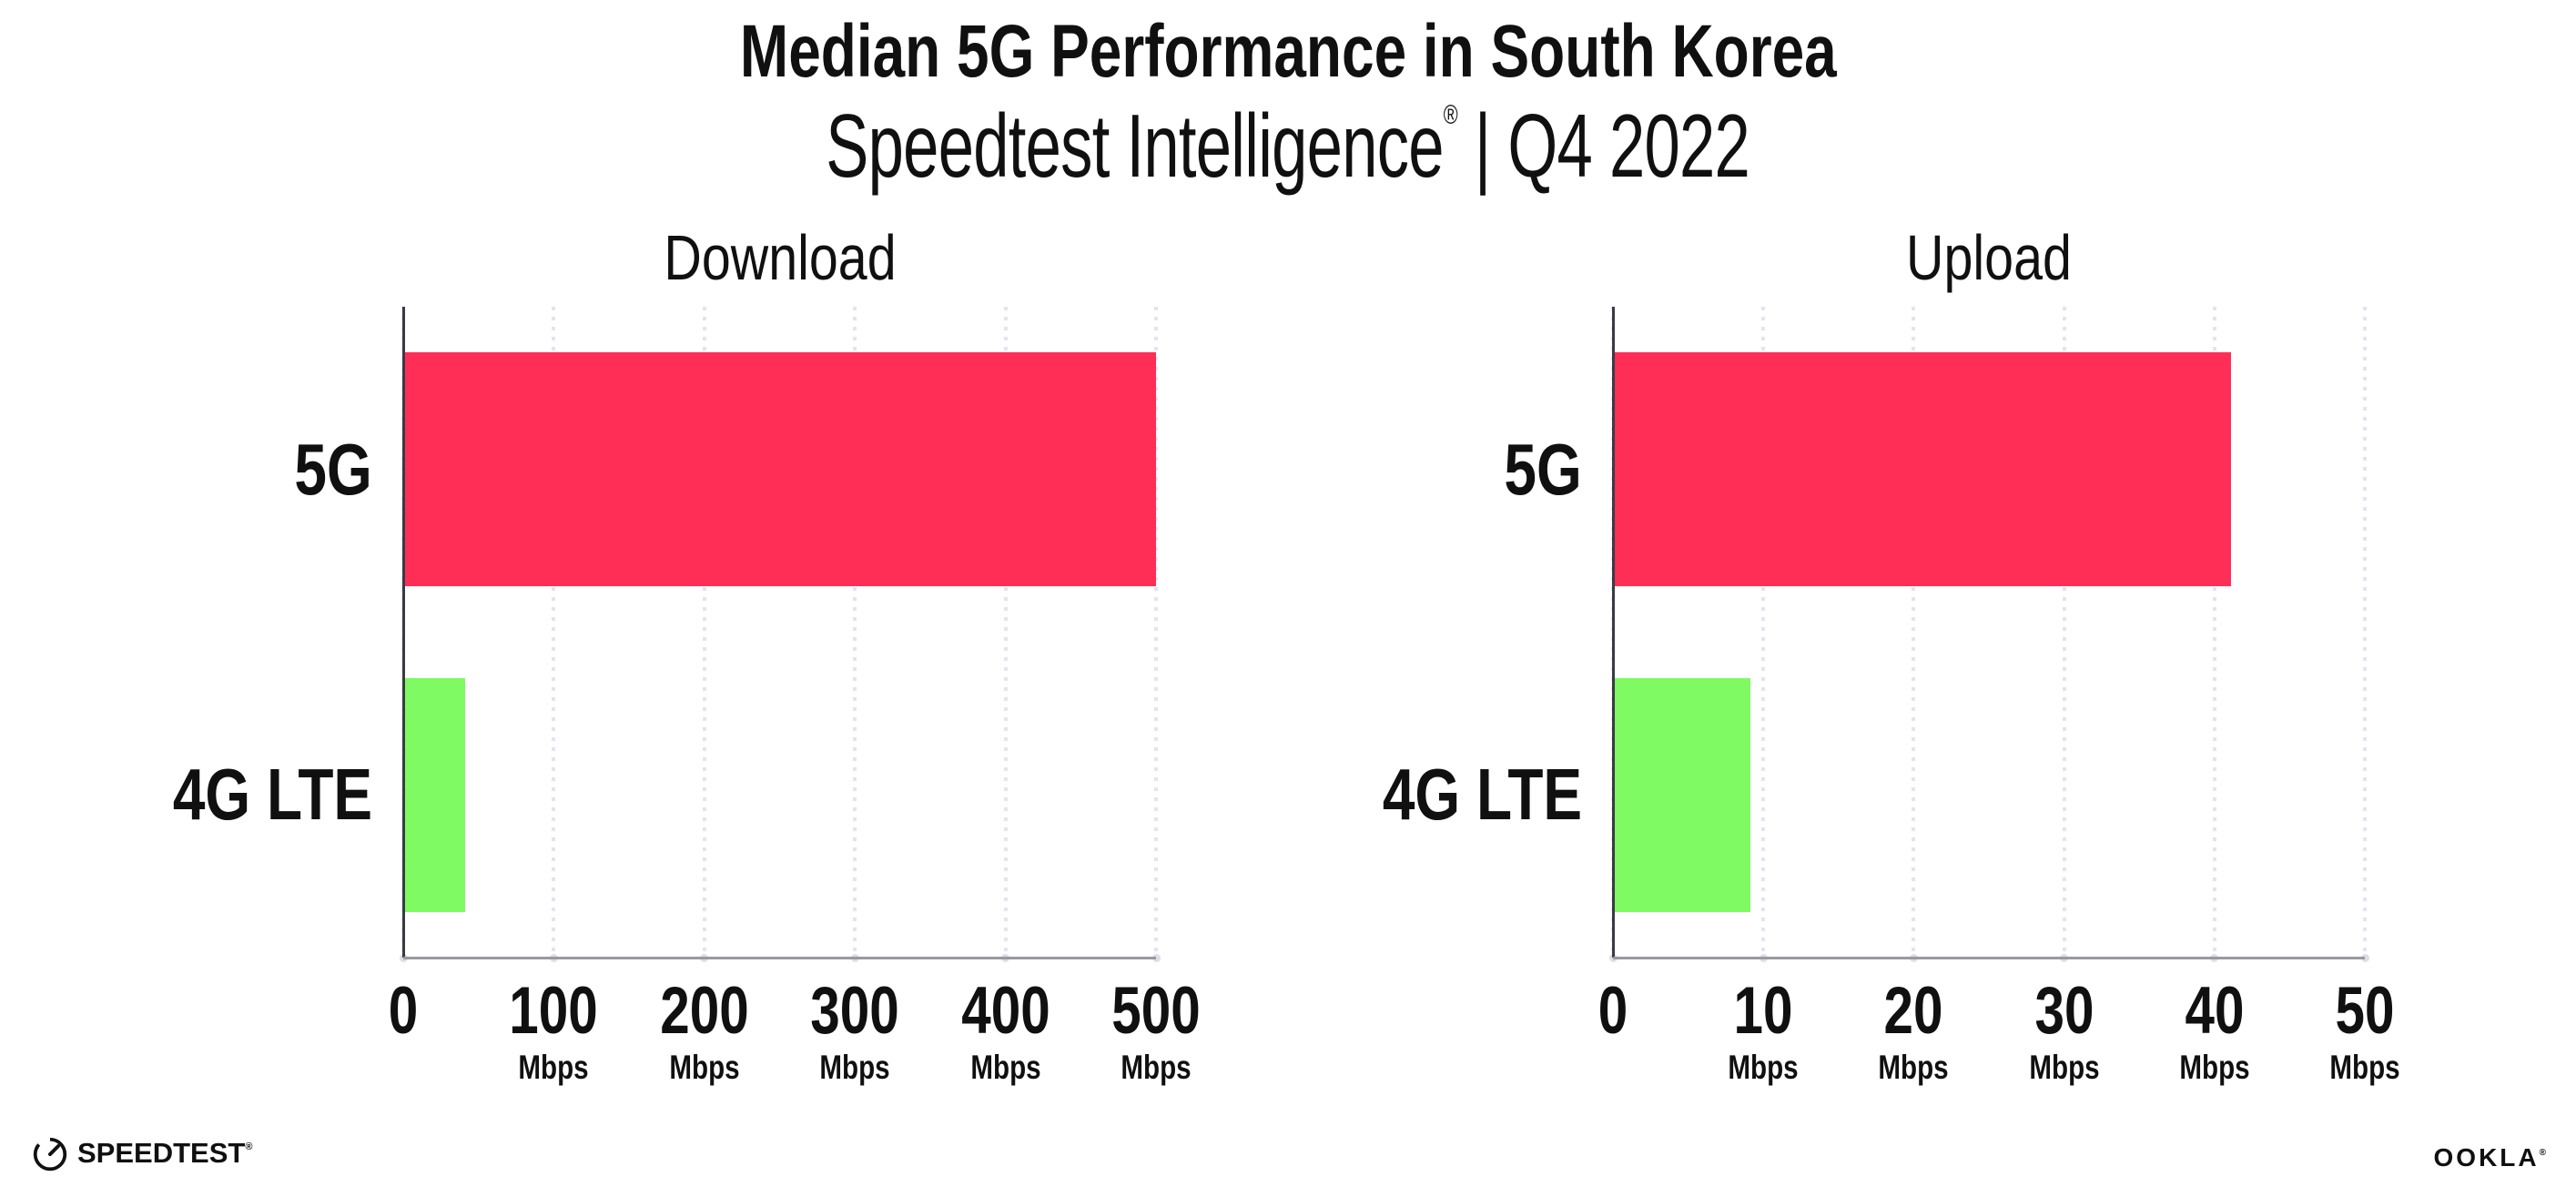 The height and width of the screenshot is (1197, 2576). I want to click on speedtest-wordmark: SPEEDTEST®, so click(165, 1153).